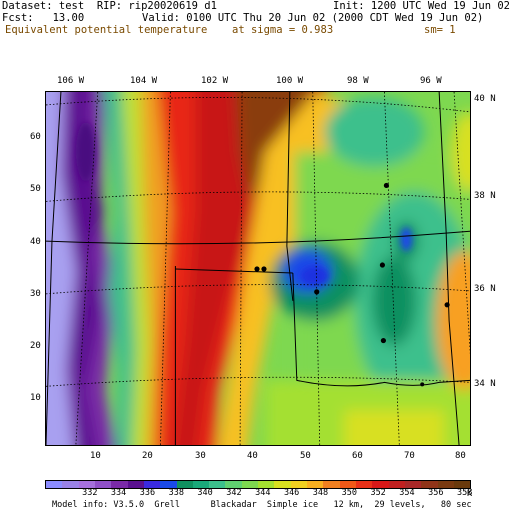 The height and width of the screenshot is (512, 512). Describe the element at coordinates (409, 456) in the screenshot. I see `x-grid-label: 70` at that location.